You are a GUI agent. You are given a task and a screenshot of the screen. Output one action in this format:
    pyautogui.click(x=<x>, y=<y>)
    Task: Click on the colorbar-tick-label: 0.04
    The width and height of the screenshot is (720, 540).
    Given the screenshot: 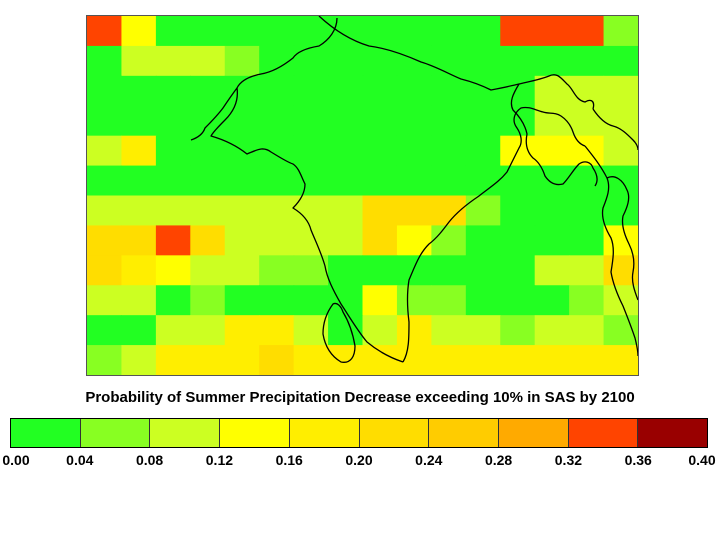 What is the action you would take?
    pyautogui.click(x=80, y=460)
    